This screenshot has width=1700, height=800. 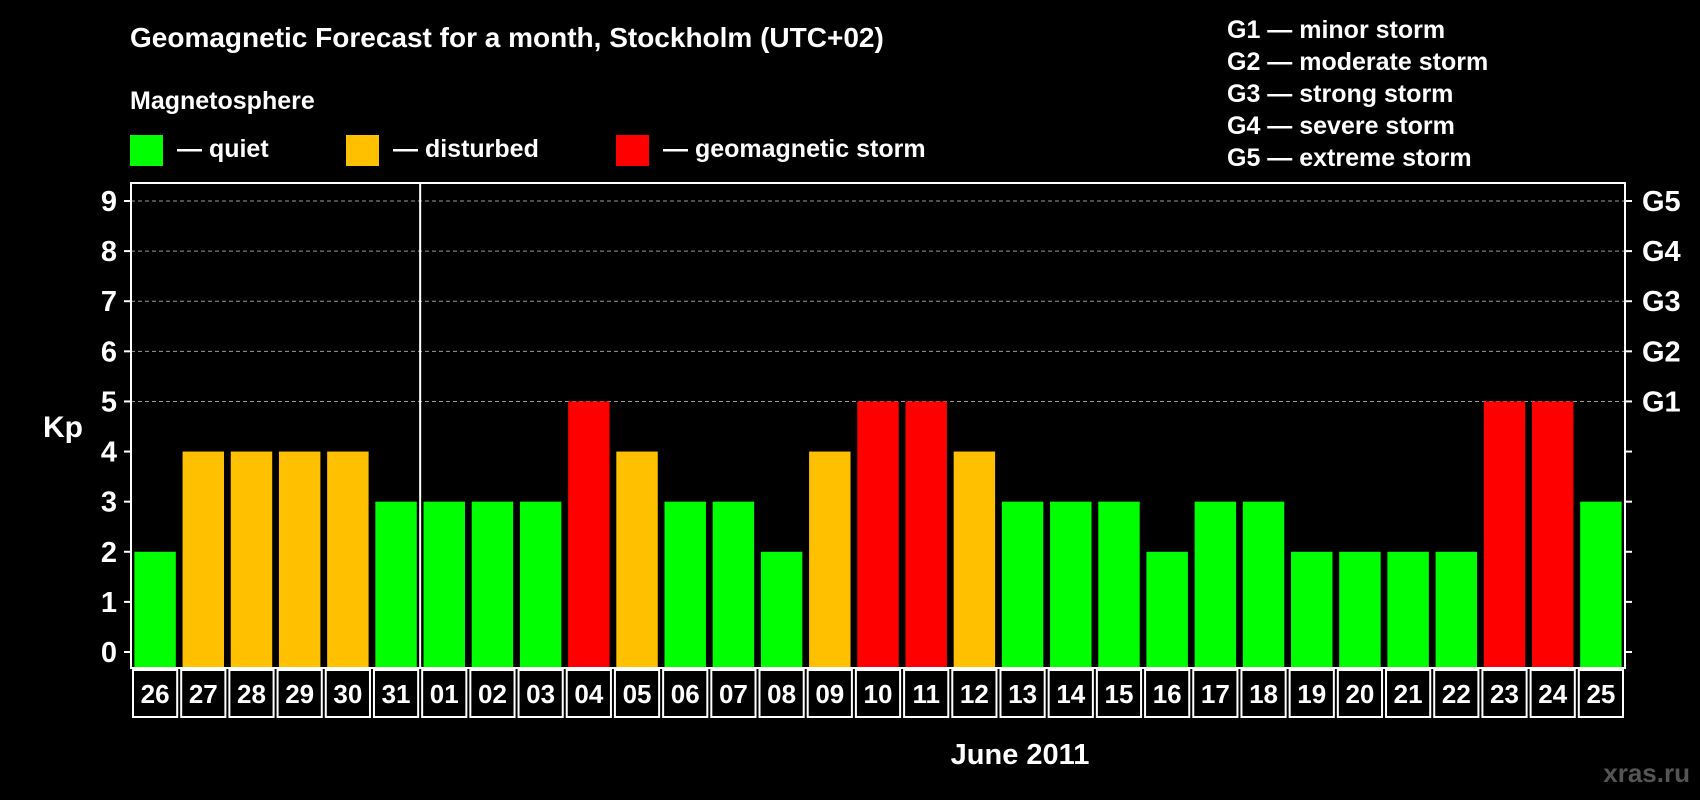 I want to click on date-label-15: 15, so click(x=1119, y=694).